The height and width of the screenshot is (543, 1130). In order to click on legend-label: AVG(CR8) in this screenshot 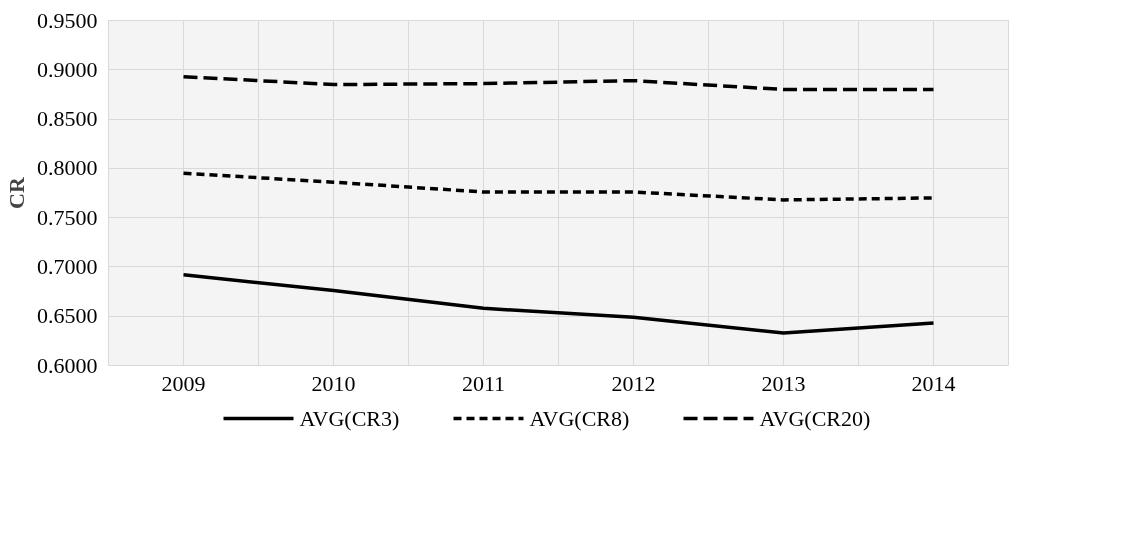, I will do `click(579, 418)`.